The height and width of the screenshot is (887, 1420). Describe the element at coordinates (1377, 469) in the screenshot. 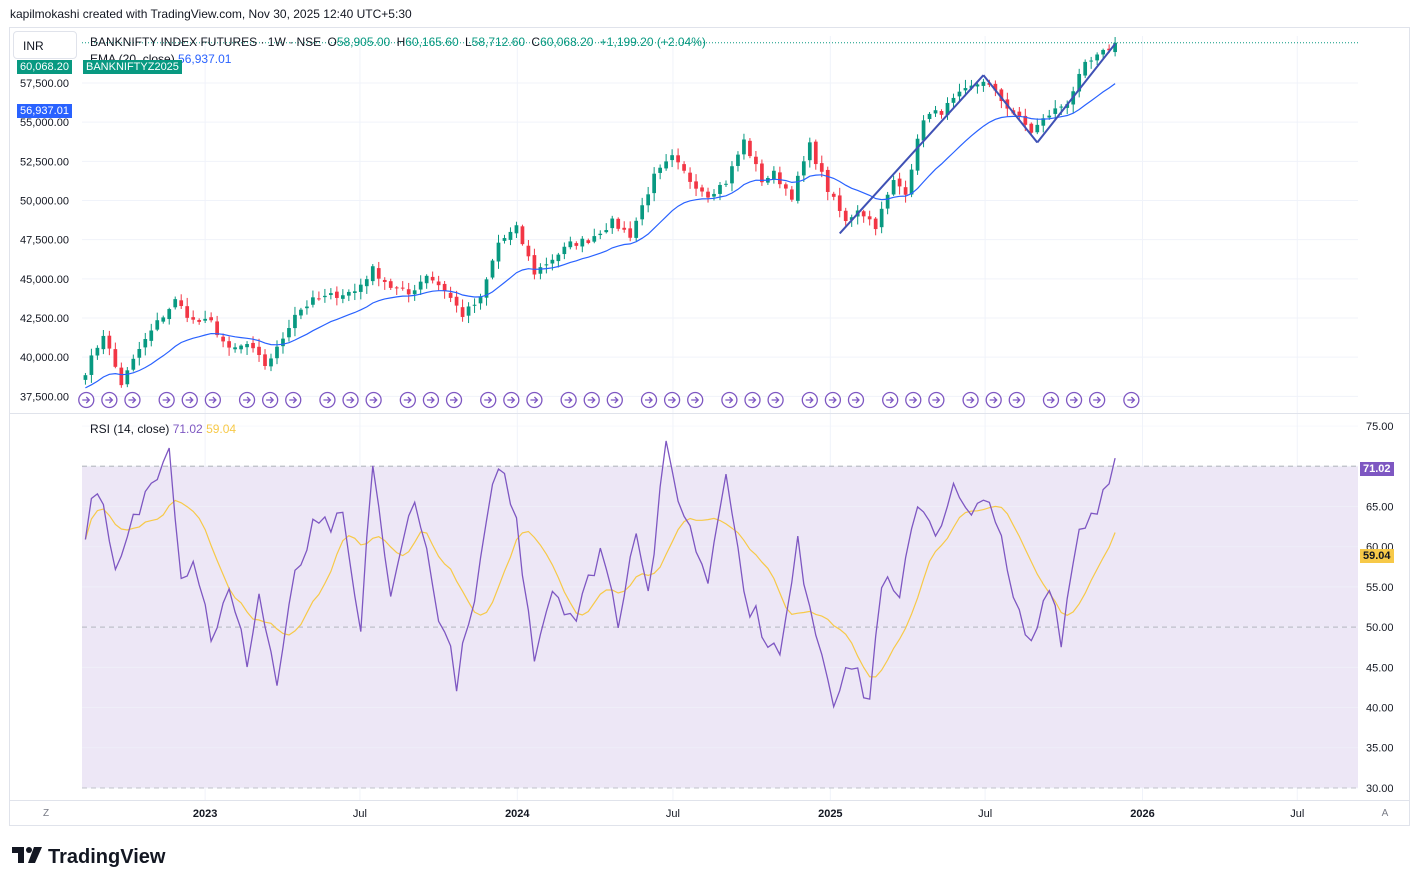

I see `rsi-value-tag: 71.02` at that location.